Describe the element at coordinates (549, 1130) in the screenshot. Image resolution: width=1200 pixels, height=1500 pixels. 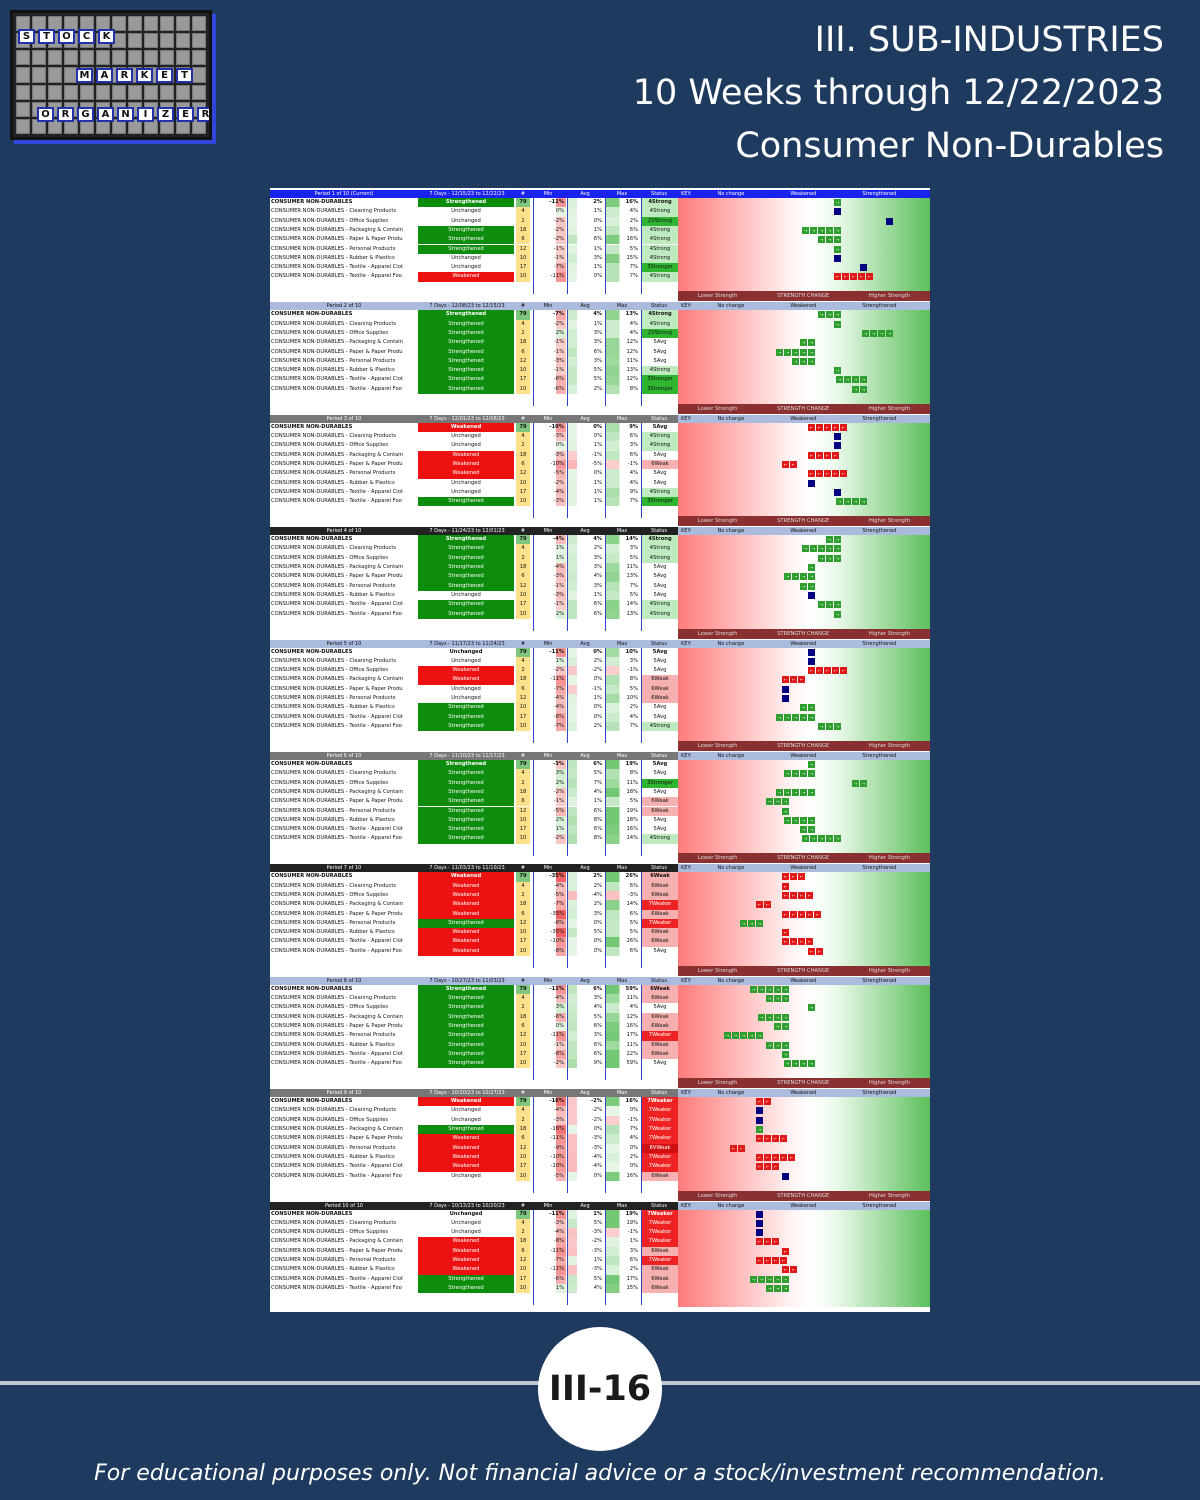
I see `row-min: -16%` at that location.